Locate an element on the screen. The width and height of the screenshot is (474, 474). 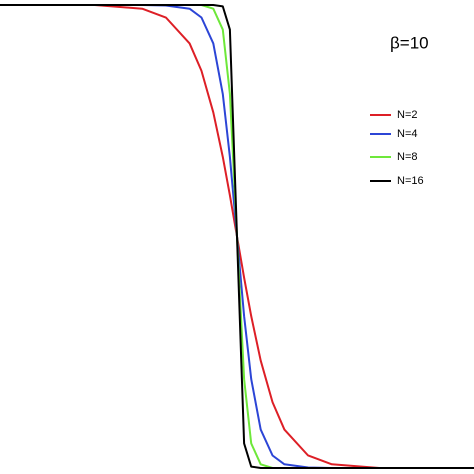
legend-label: N=4 is located at coordinates (407, 134).